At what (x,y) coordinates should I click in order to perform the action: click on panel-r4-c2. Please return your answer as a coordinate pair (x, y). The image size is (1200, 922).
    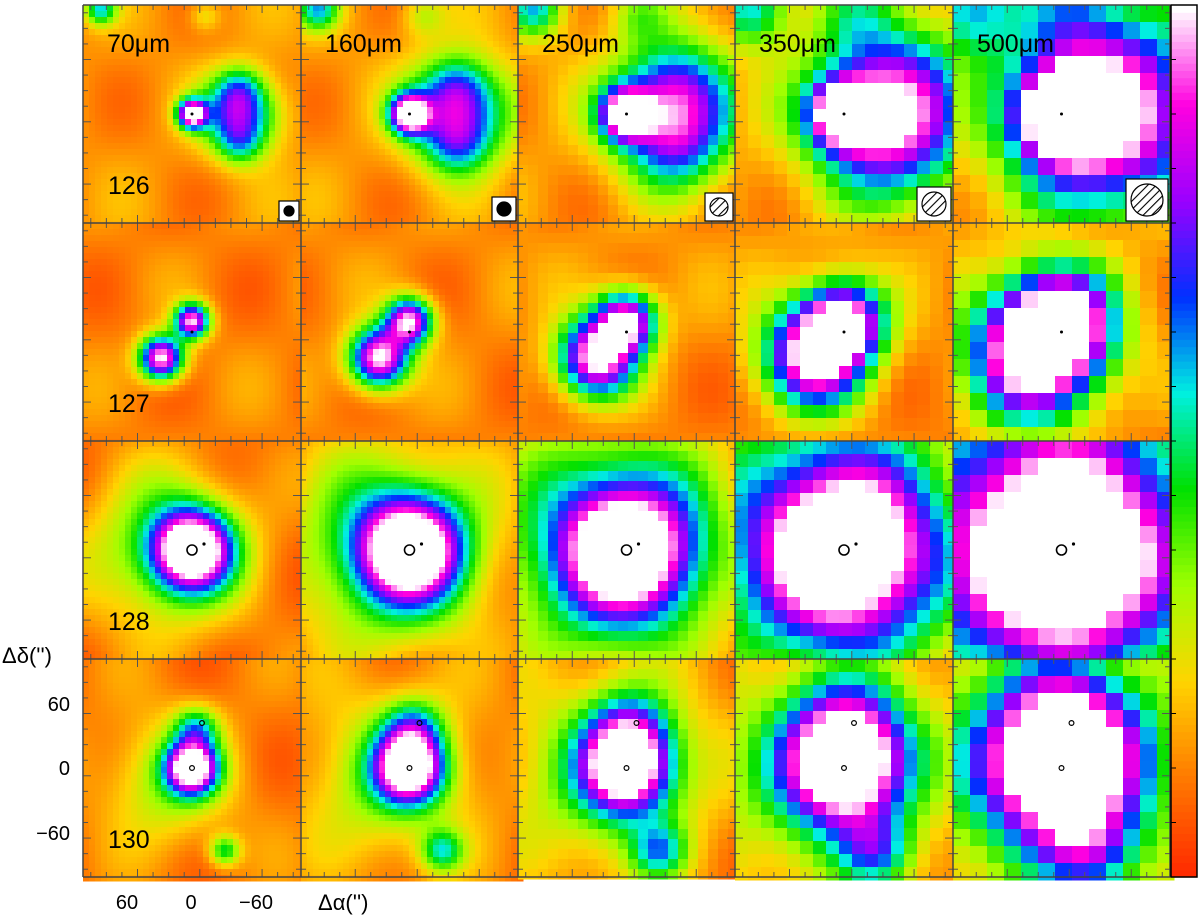
    Looking at the image, I should click on (412, 770).